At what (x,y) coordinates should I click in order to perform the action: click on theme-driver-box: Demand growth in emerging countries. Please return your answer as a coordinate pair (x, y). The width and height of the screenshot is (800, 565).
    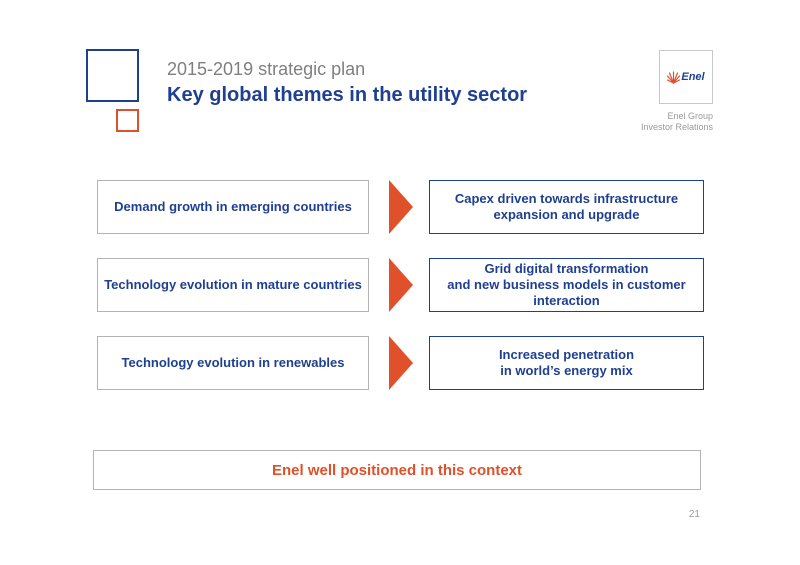
    Looking at the image, I should click on (233, 207).